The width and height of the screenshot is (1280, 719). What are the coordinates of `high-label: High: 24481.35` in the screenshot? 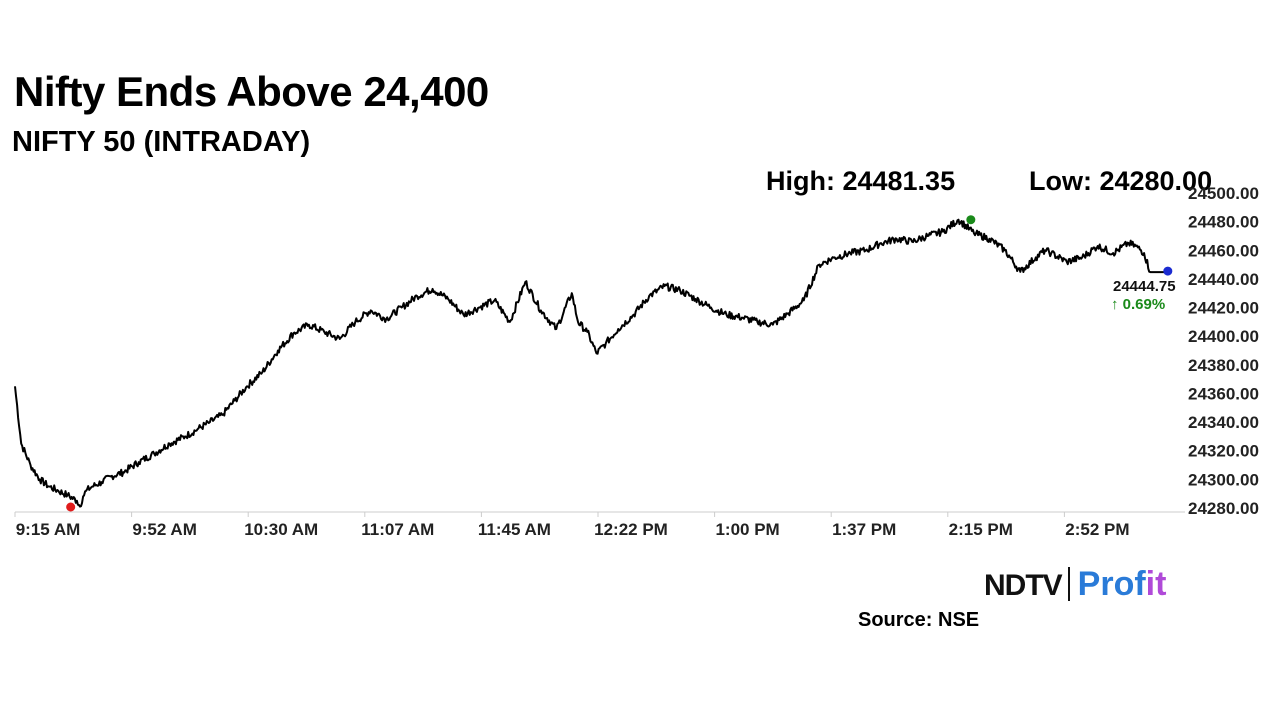 It's located at (861, 181).